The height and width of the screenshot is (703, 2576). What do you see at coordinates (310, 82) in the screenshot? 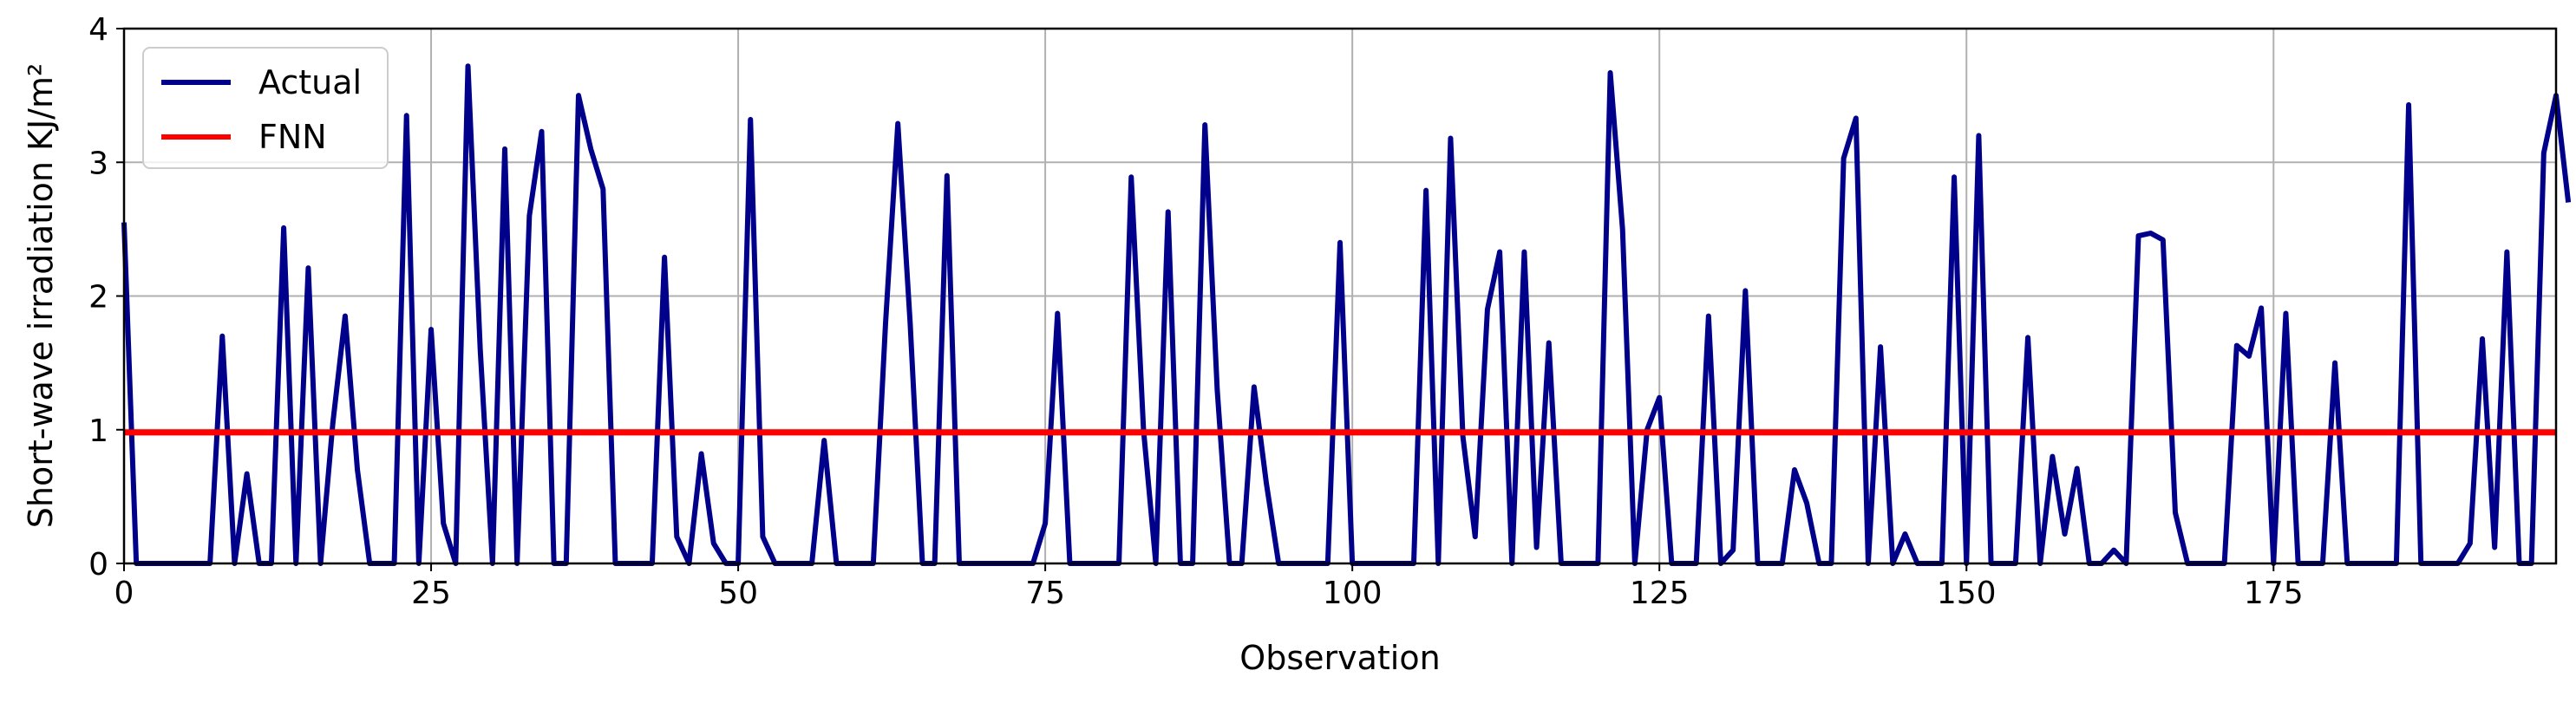
I see `legend-label-actual: Actual` at bounding box center [310, 82].